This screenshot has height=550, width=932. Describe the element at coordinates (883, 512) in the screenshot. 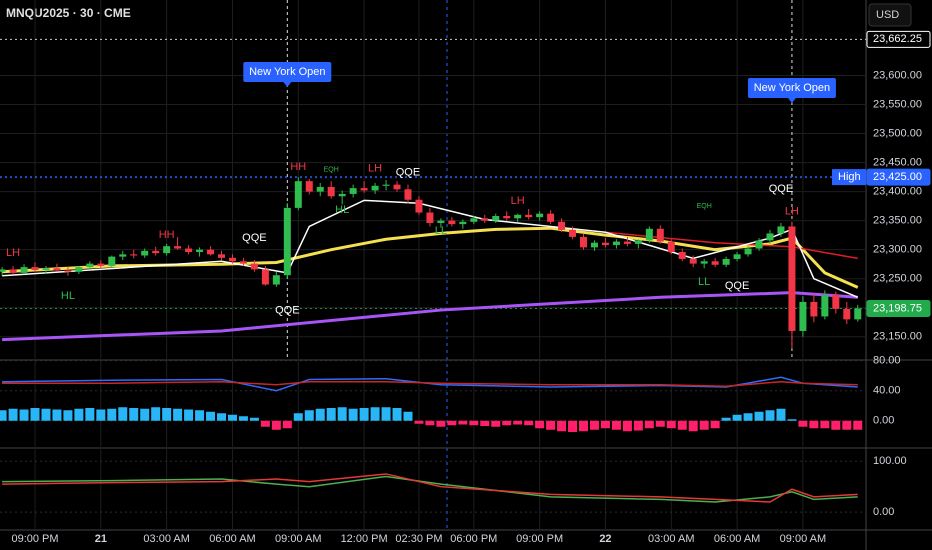

I see `y-tick-label: 0.00` at that location.